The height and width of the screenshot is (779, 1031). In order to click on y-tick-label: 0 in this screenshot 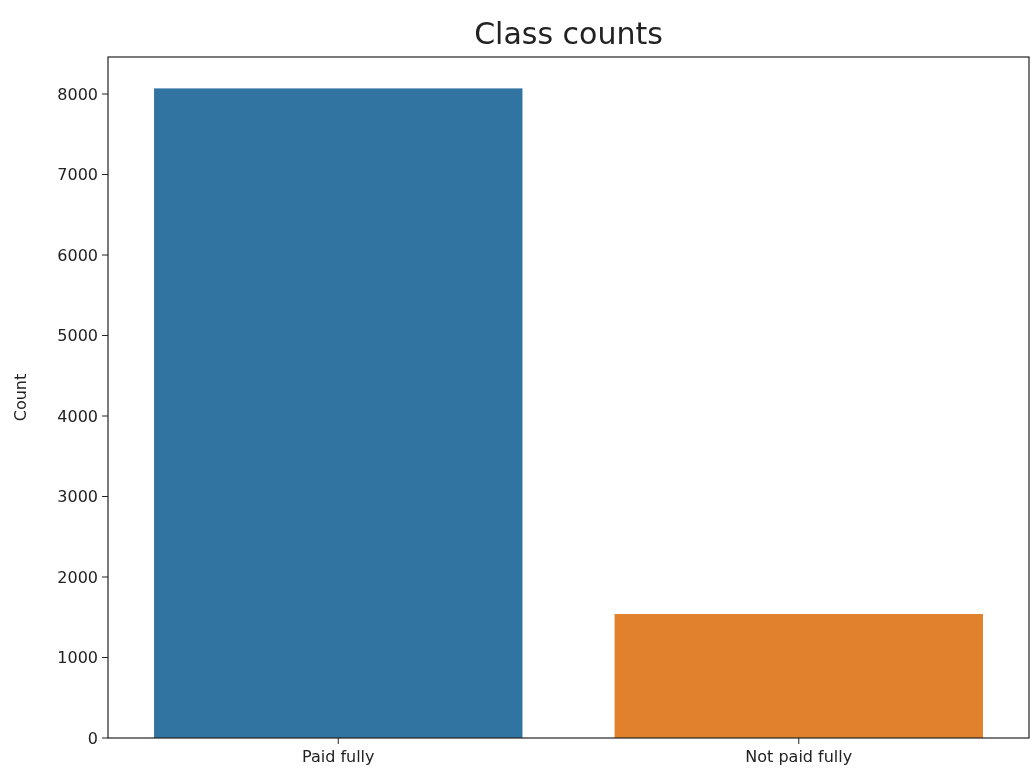, I will do `click(92, 738)`.